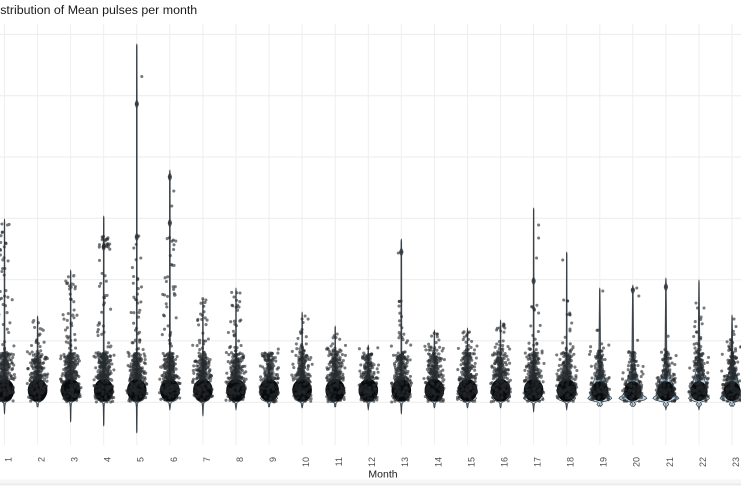 This screenshot has width=741, height=486. Describe the element at coordinates (108, 459) in the screenshot. I see `svg-text: 4` at that location.